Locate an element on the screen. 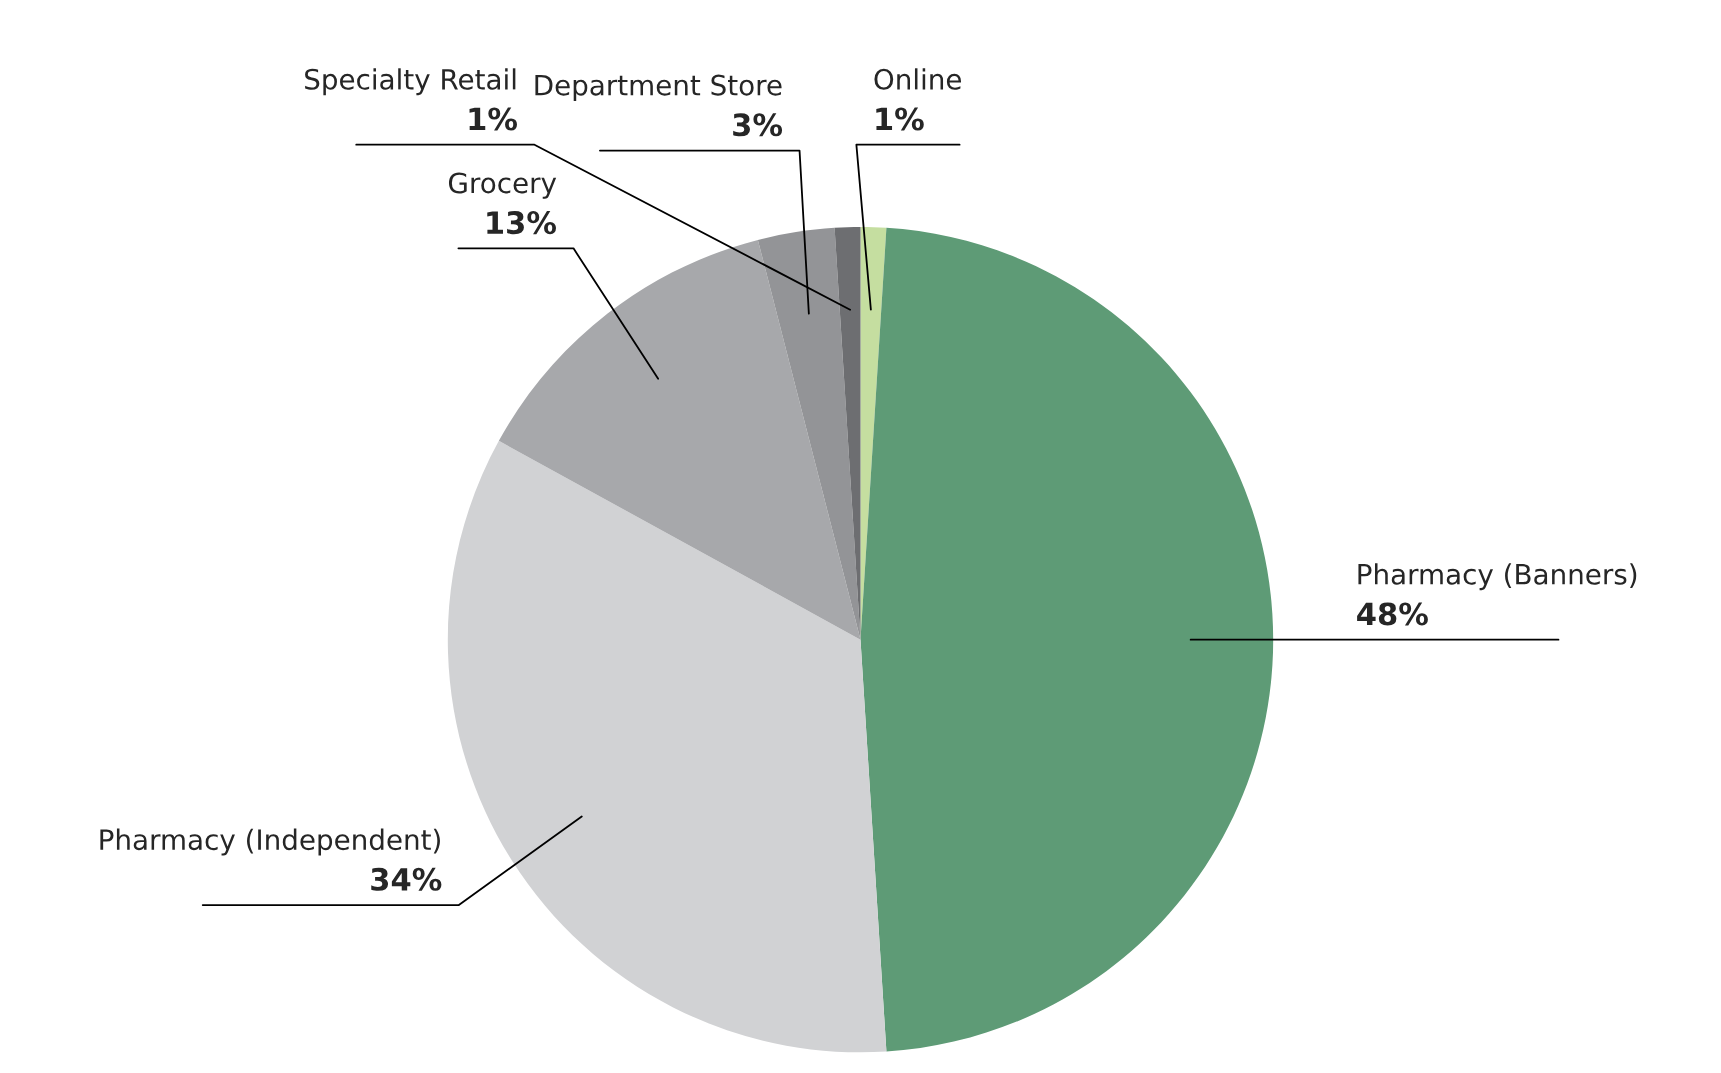 The image size is (1721, 1073). data-label: 13% is located at coordinates (521, 223).